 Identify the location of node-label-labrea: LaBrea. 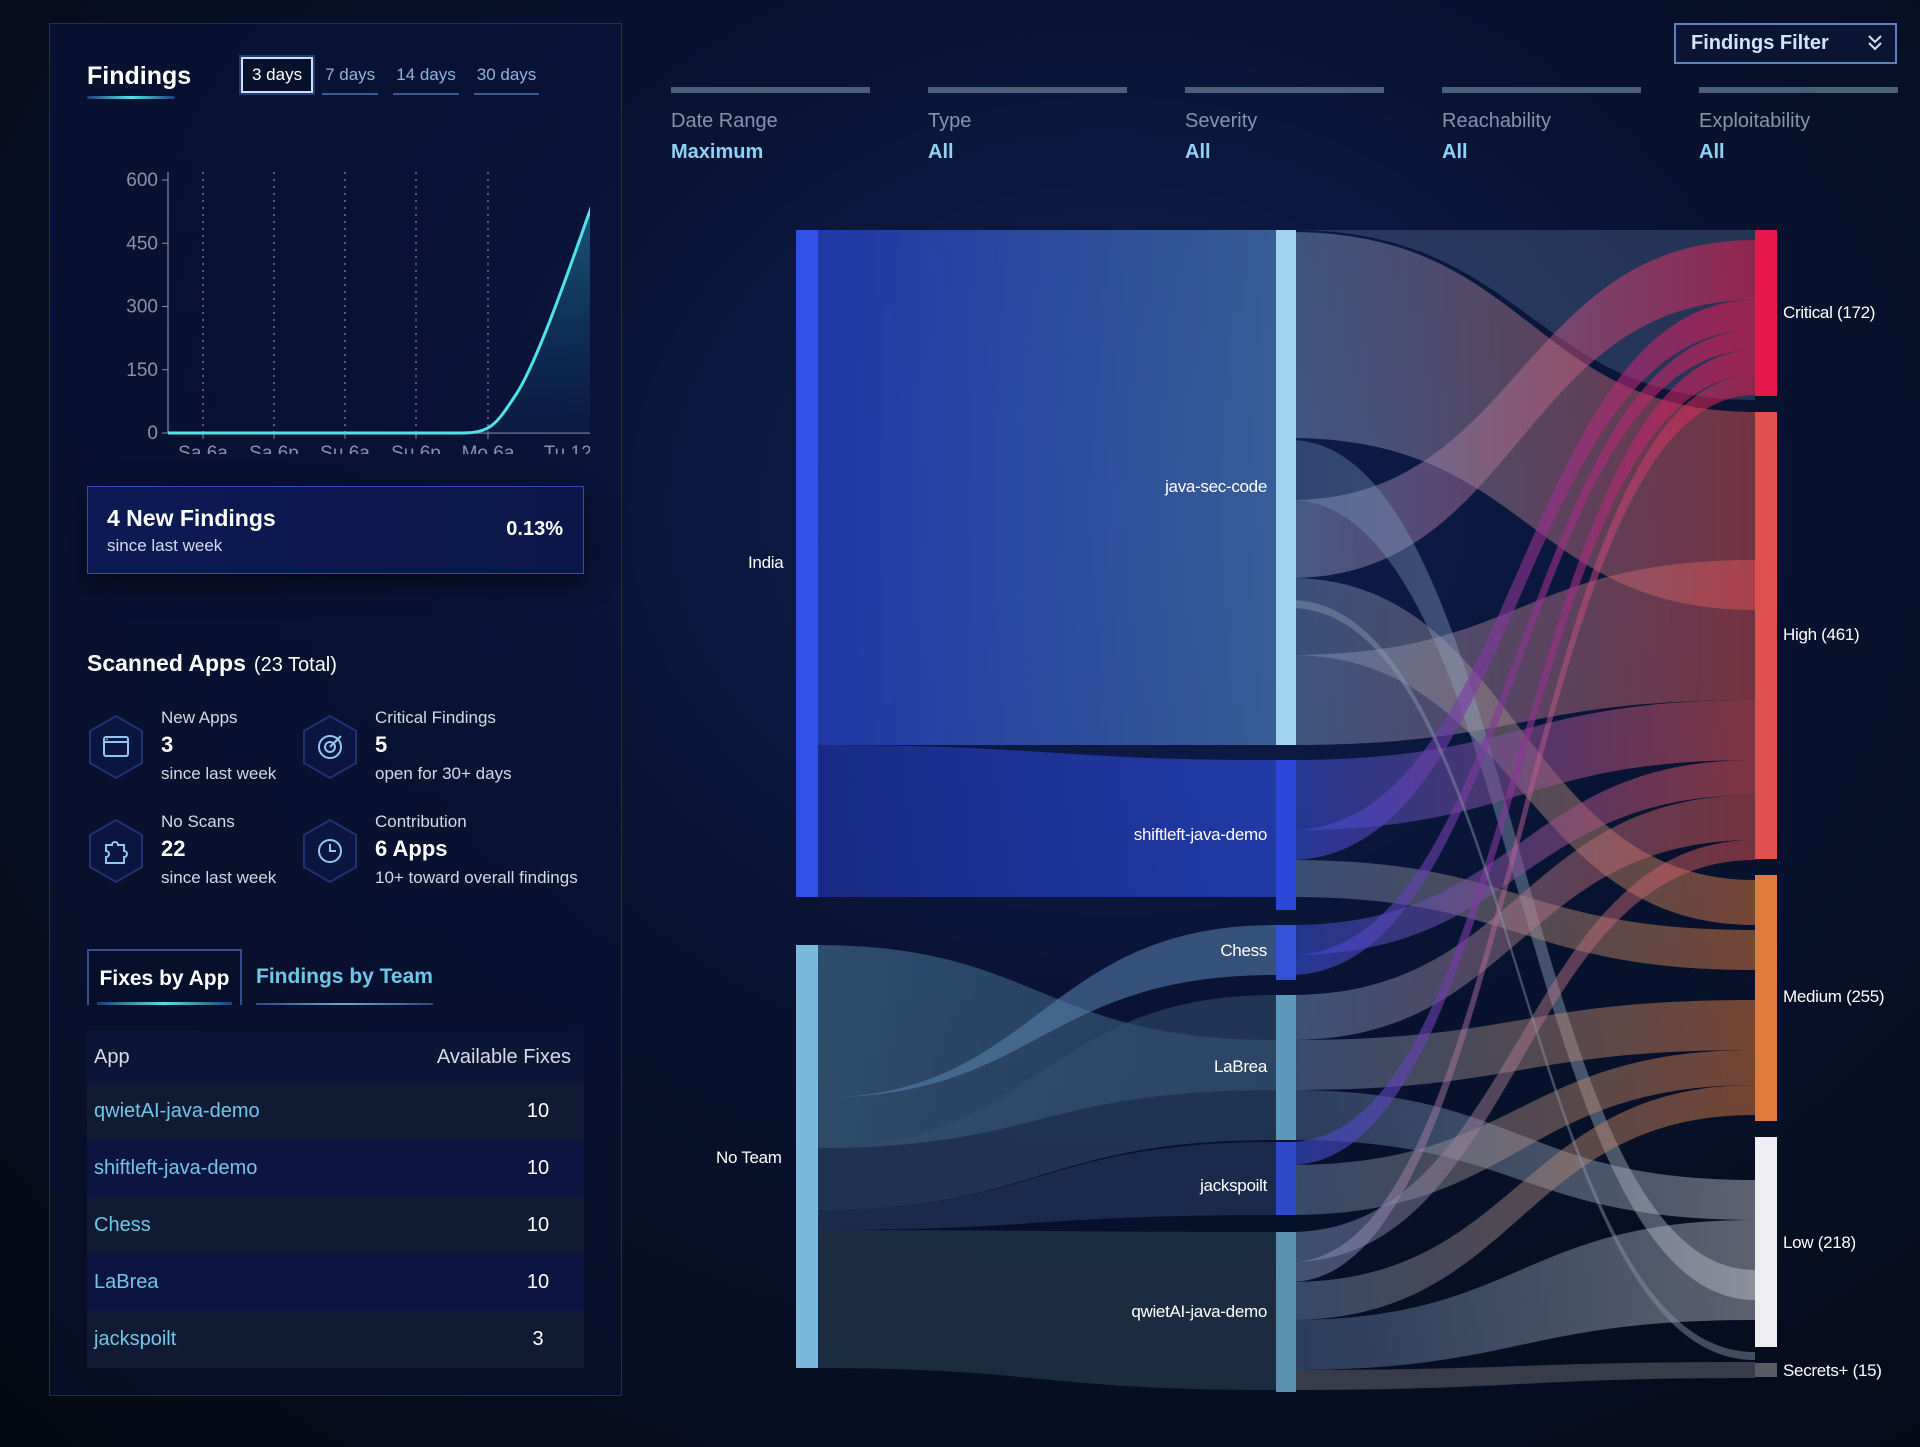
(1240, 1066).